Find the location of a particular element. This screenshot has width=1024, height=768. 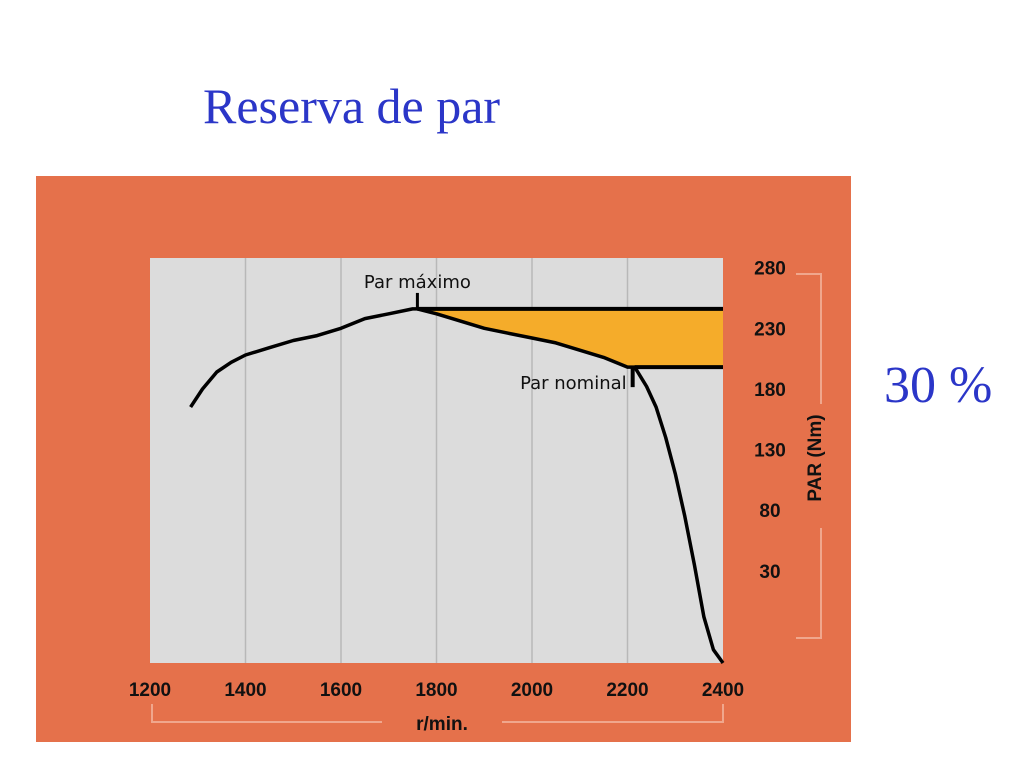

x-axis-title: r/min. is located at coordinates (442, 724).